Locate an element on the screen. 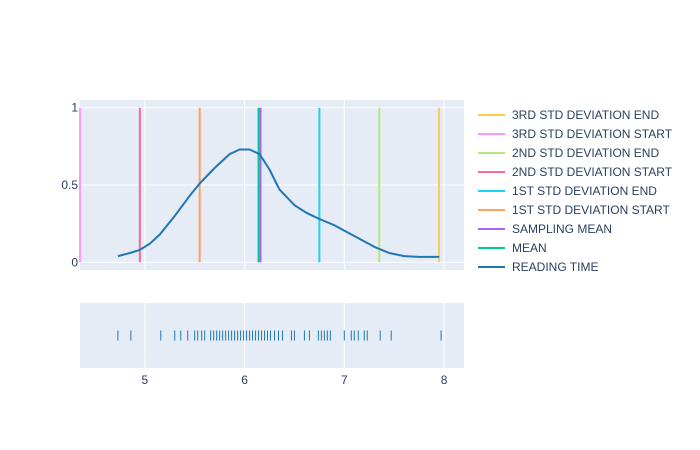 The height and width of the screenshot is (450, 700). legend-label-3: 2ND STD DEVIATION START is located at coordinates (592, 172).